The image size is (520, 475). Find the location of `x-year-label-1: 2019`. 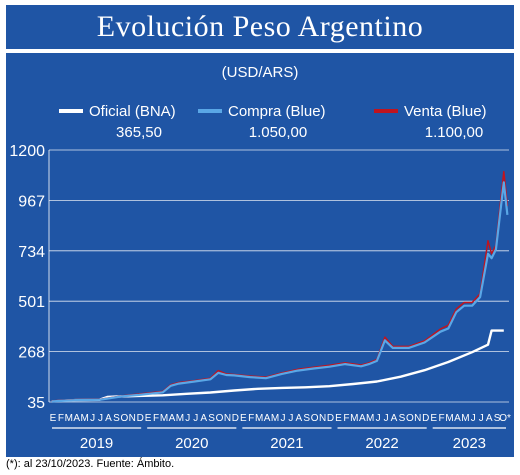

x-year-label-1: 2019 is located at coordinates (96, 443).